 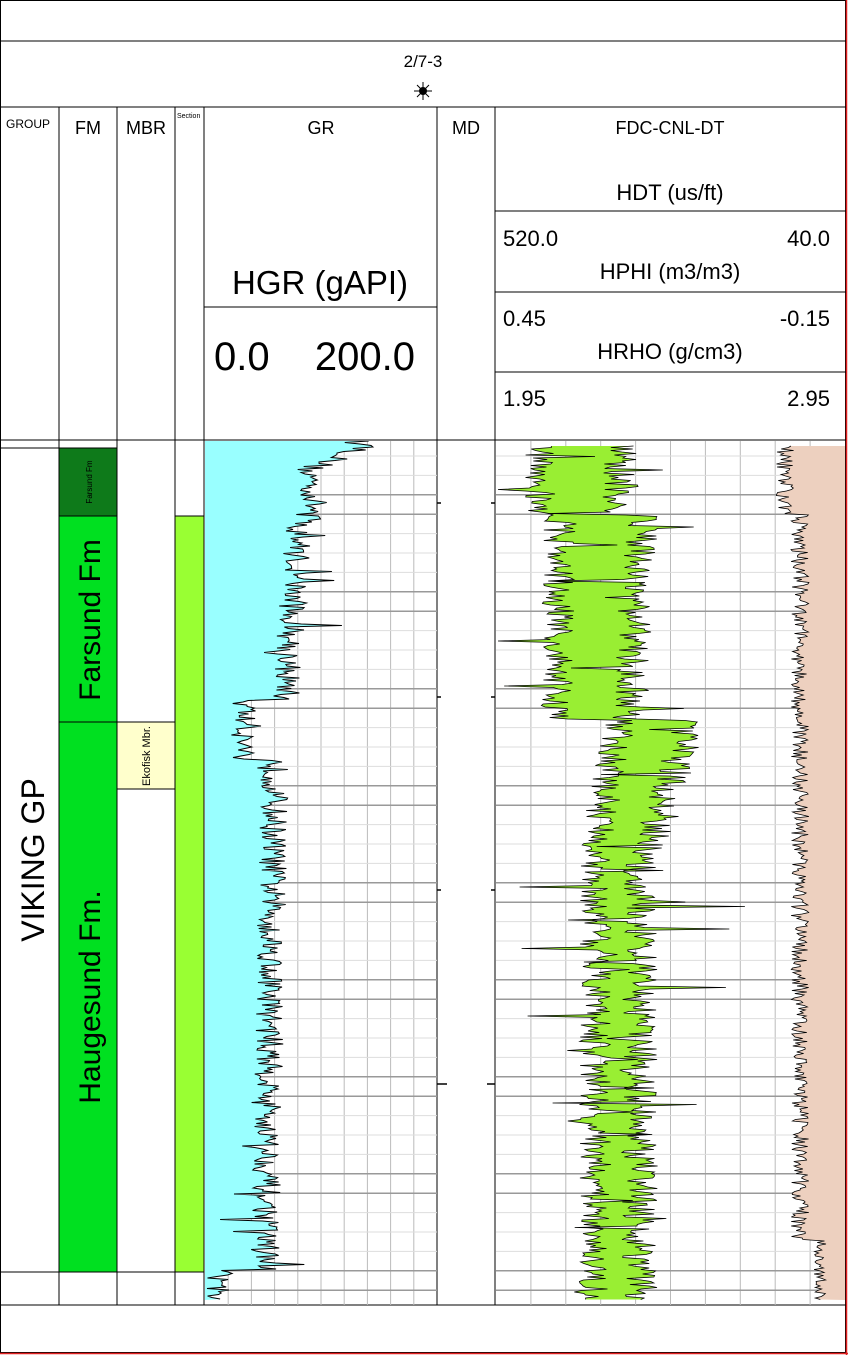 What do you see at coordinates (808, 238) in the screenshot?
I see `dt-scale-max: 40.0` at bounding box center [808, 238].